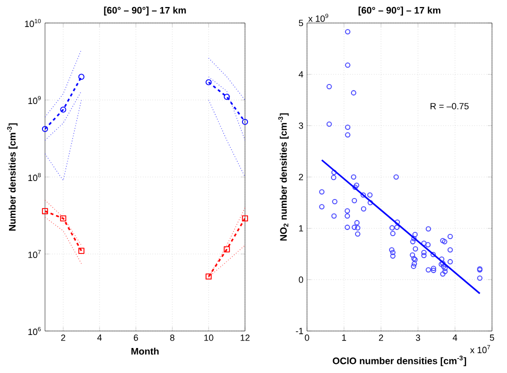  Describe the element at coordinates (33, 23) in the screenshot. I see `y-tick-label: 10$^{10}$` at that location.